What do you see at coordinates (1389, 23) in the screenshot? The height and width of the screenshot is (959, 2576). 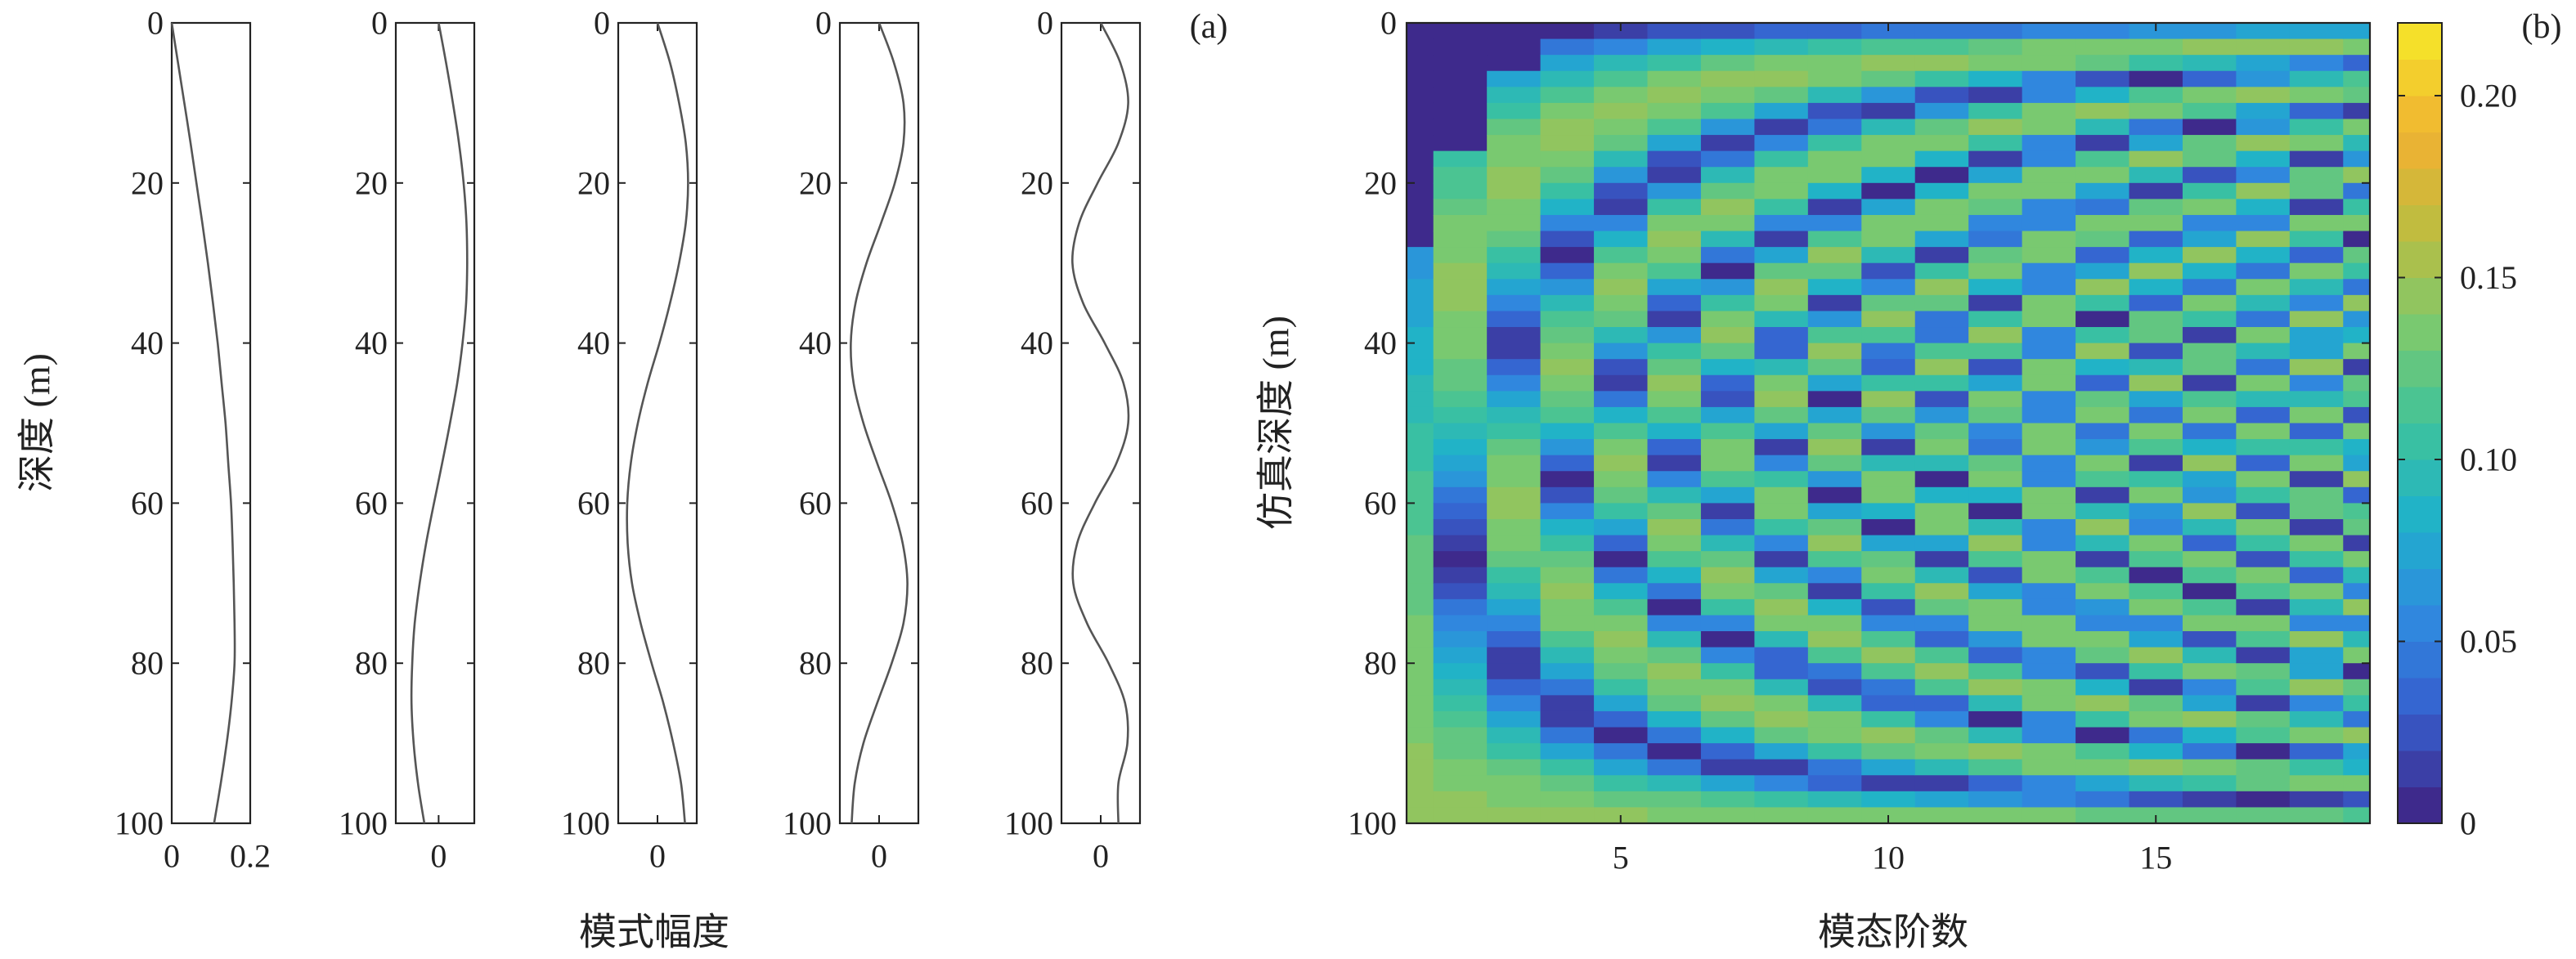 I see `y-tick-label: 0` at bounding box center [1389, 23].